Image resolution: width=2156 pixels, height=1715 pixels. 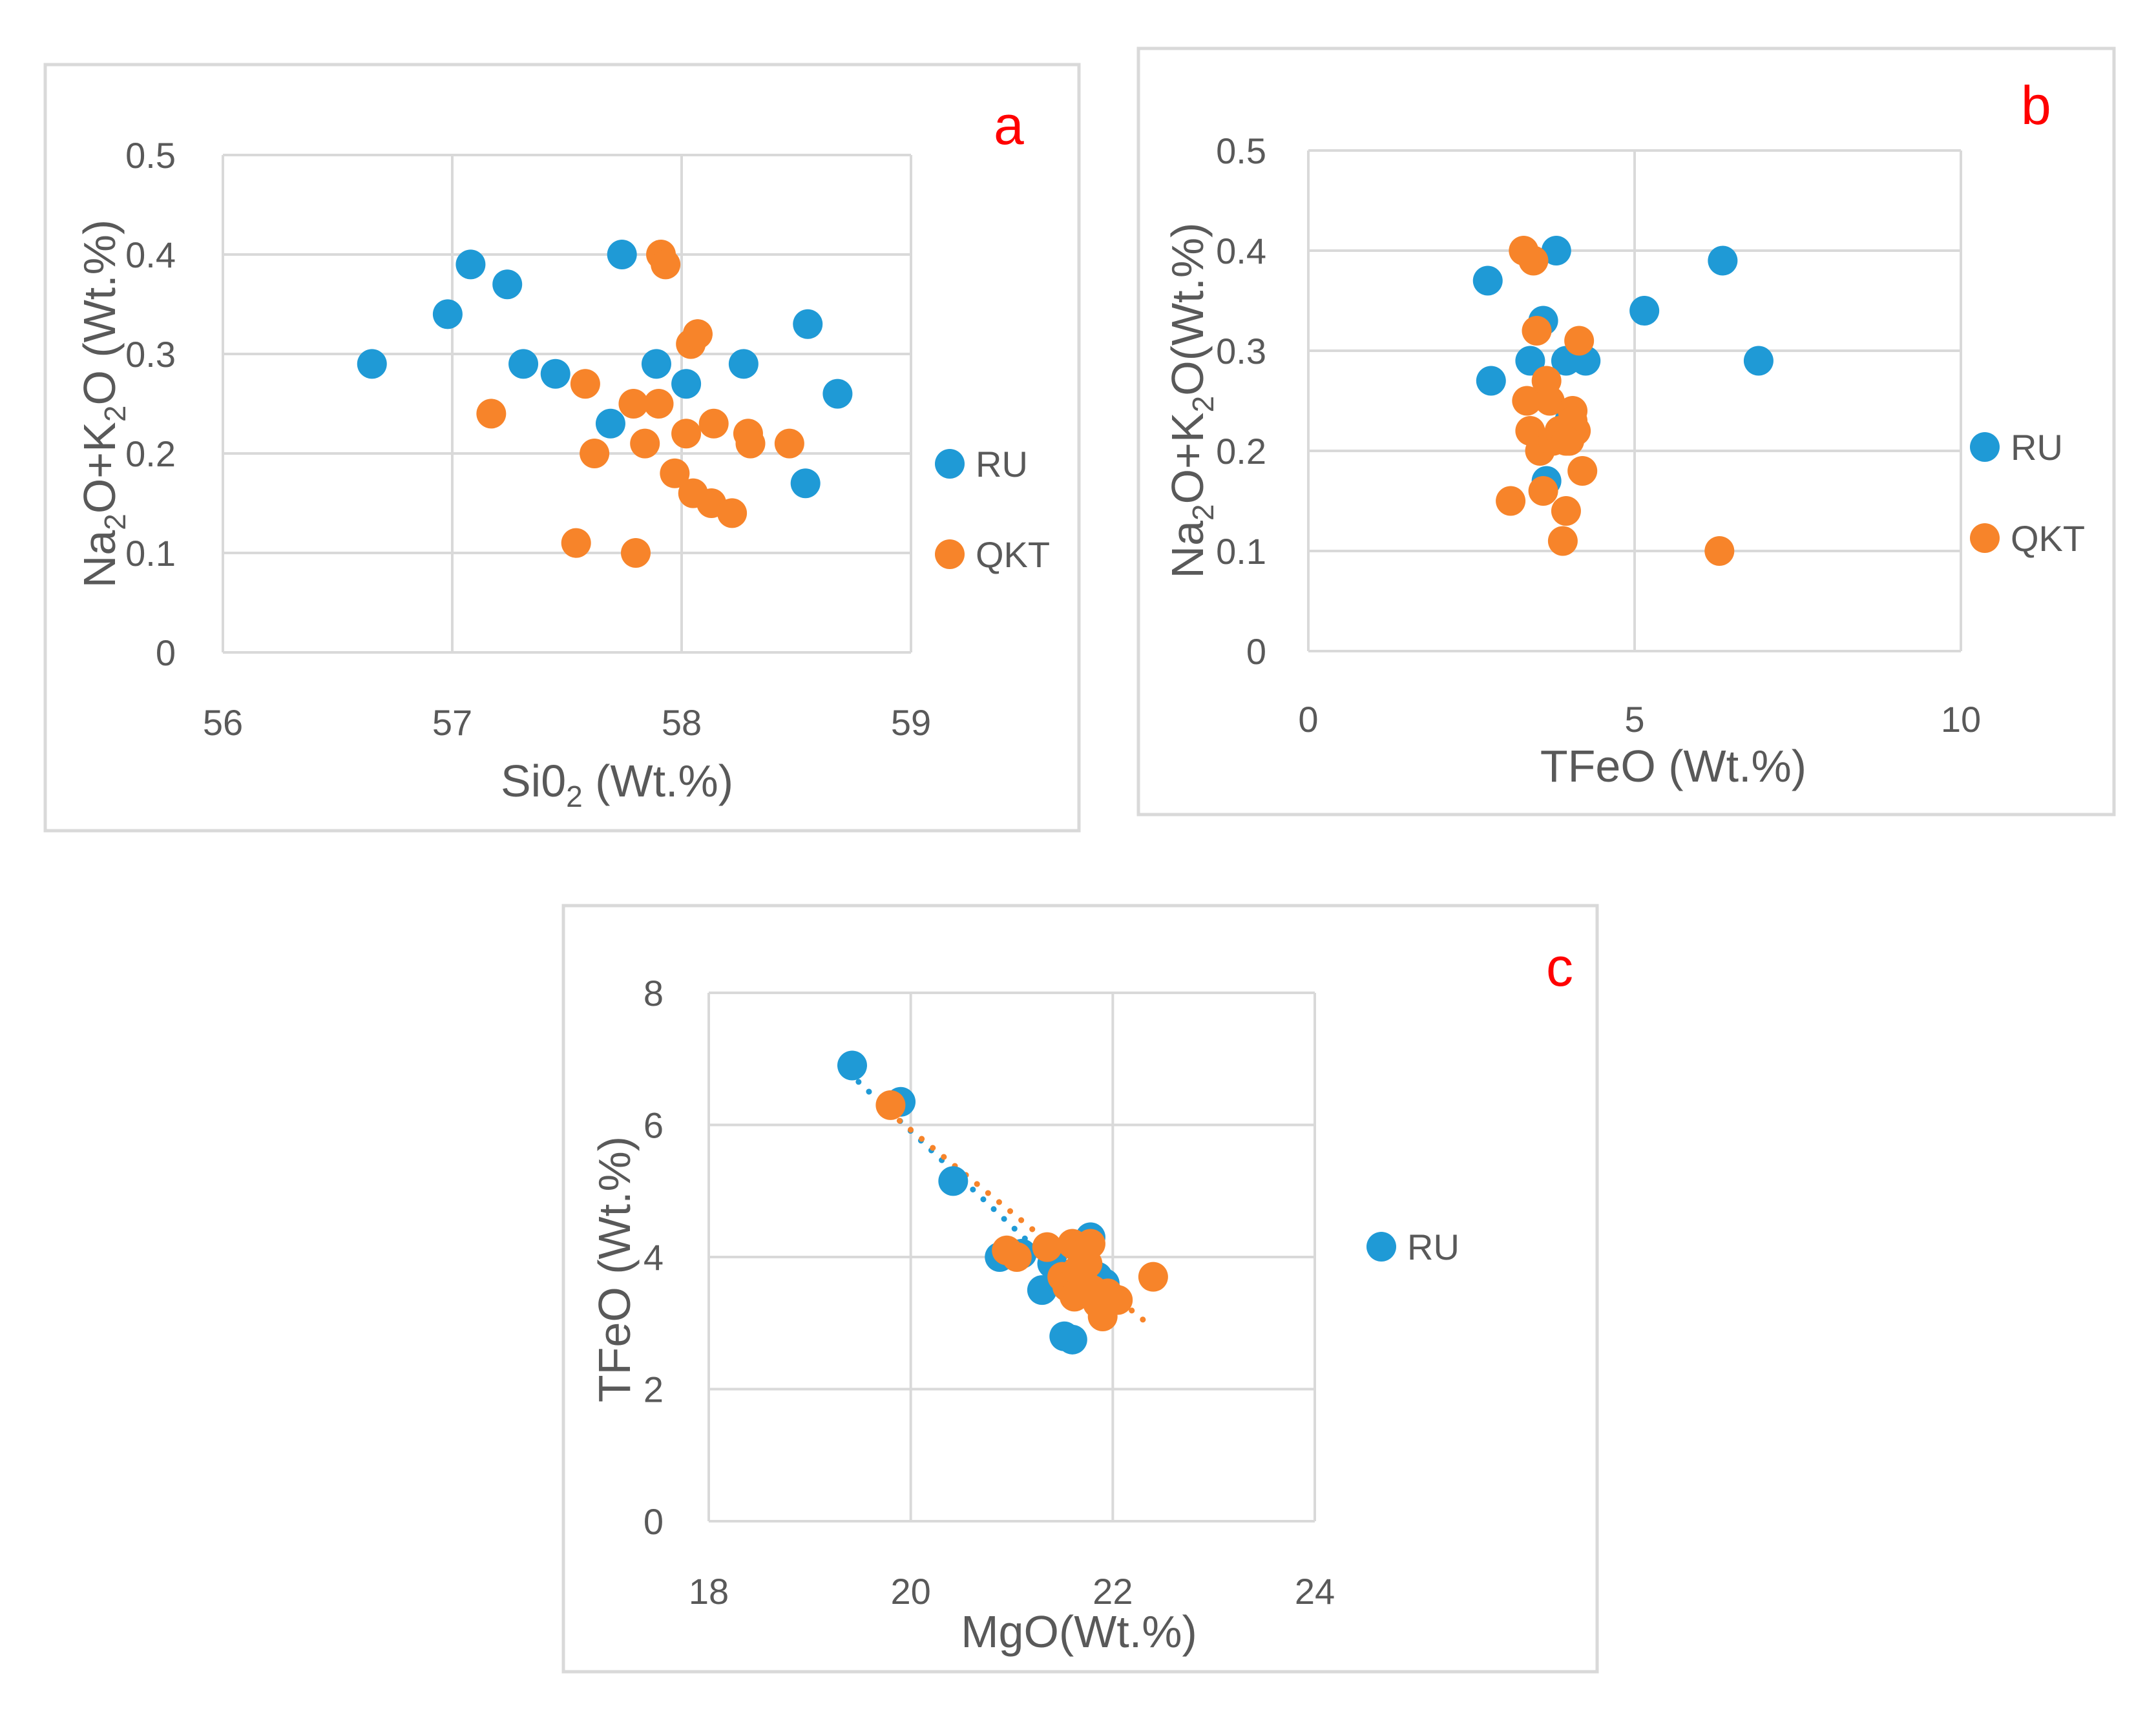 I want to click on y-tick-label: 0.1, so click(x=150, y=553).